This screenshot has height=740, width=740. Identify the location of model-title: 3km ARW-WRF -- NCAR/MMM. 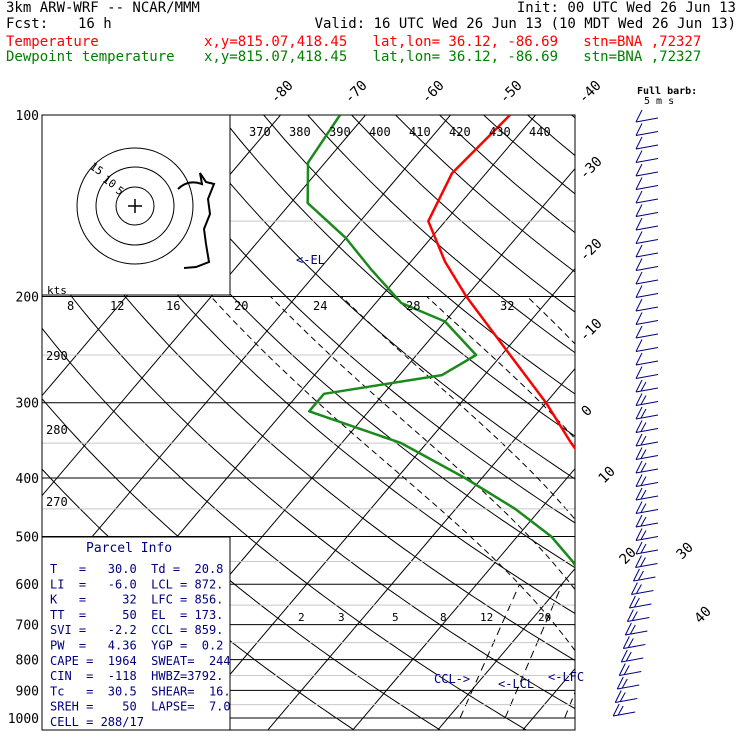
(103, 8).